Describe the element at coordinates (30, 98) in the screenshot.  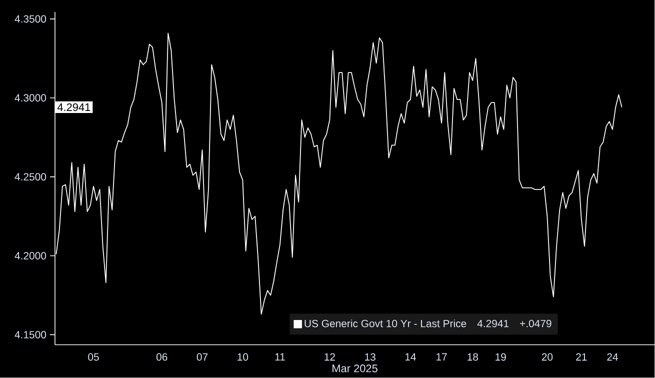
I see `y-tick-label: 4.3000` at that location.